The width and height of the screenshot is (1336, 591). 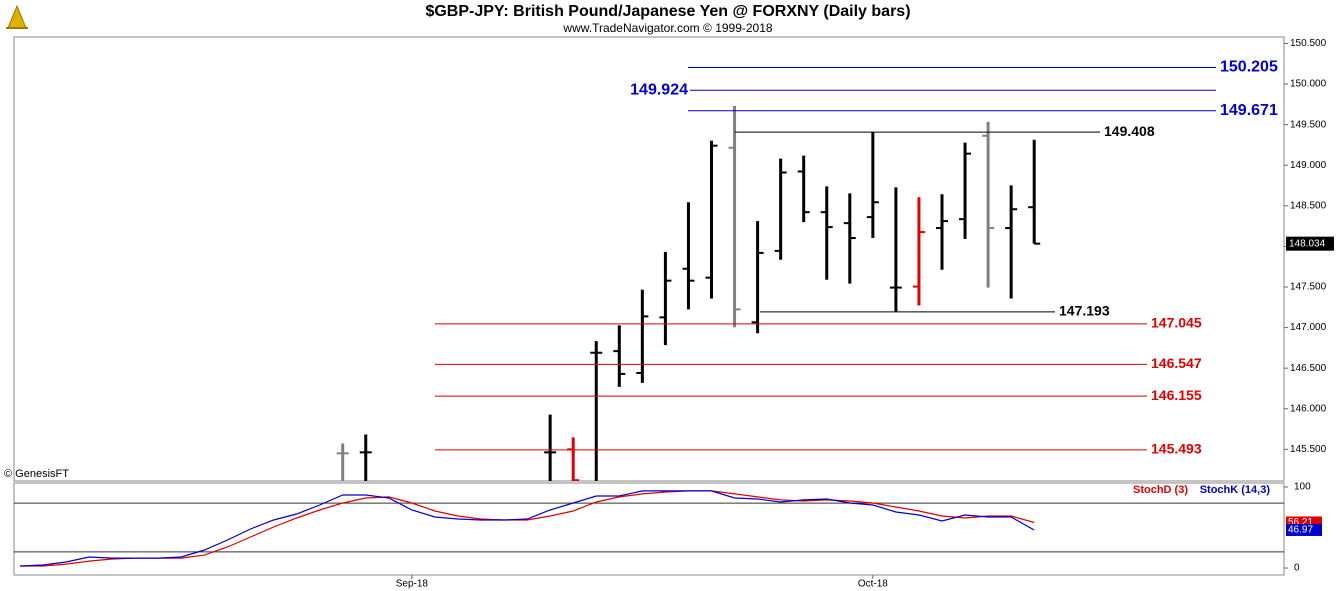 What do you see at coordinates (1160, 490) in the screenshot?
I see `legend-label: StochD (3)` at bounding box center [1160, 490].